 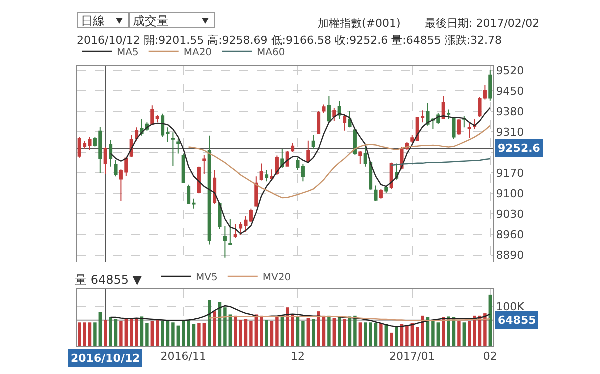 I want to click on text: 加權指數(#001), so click(x=359, y=23).